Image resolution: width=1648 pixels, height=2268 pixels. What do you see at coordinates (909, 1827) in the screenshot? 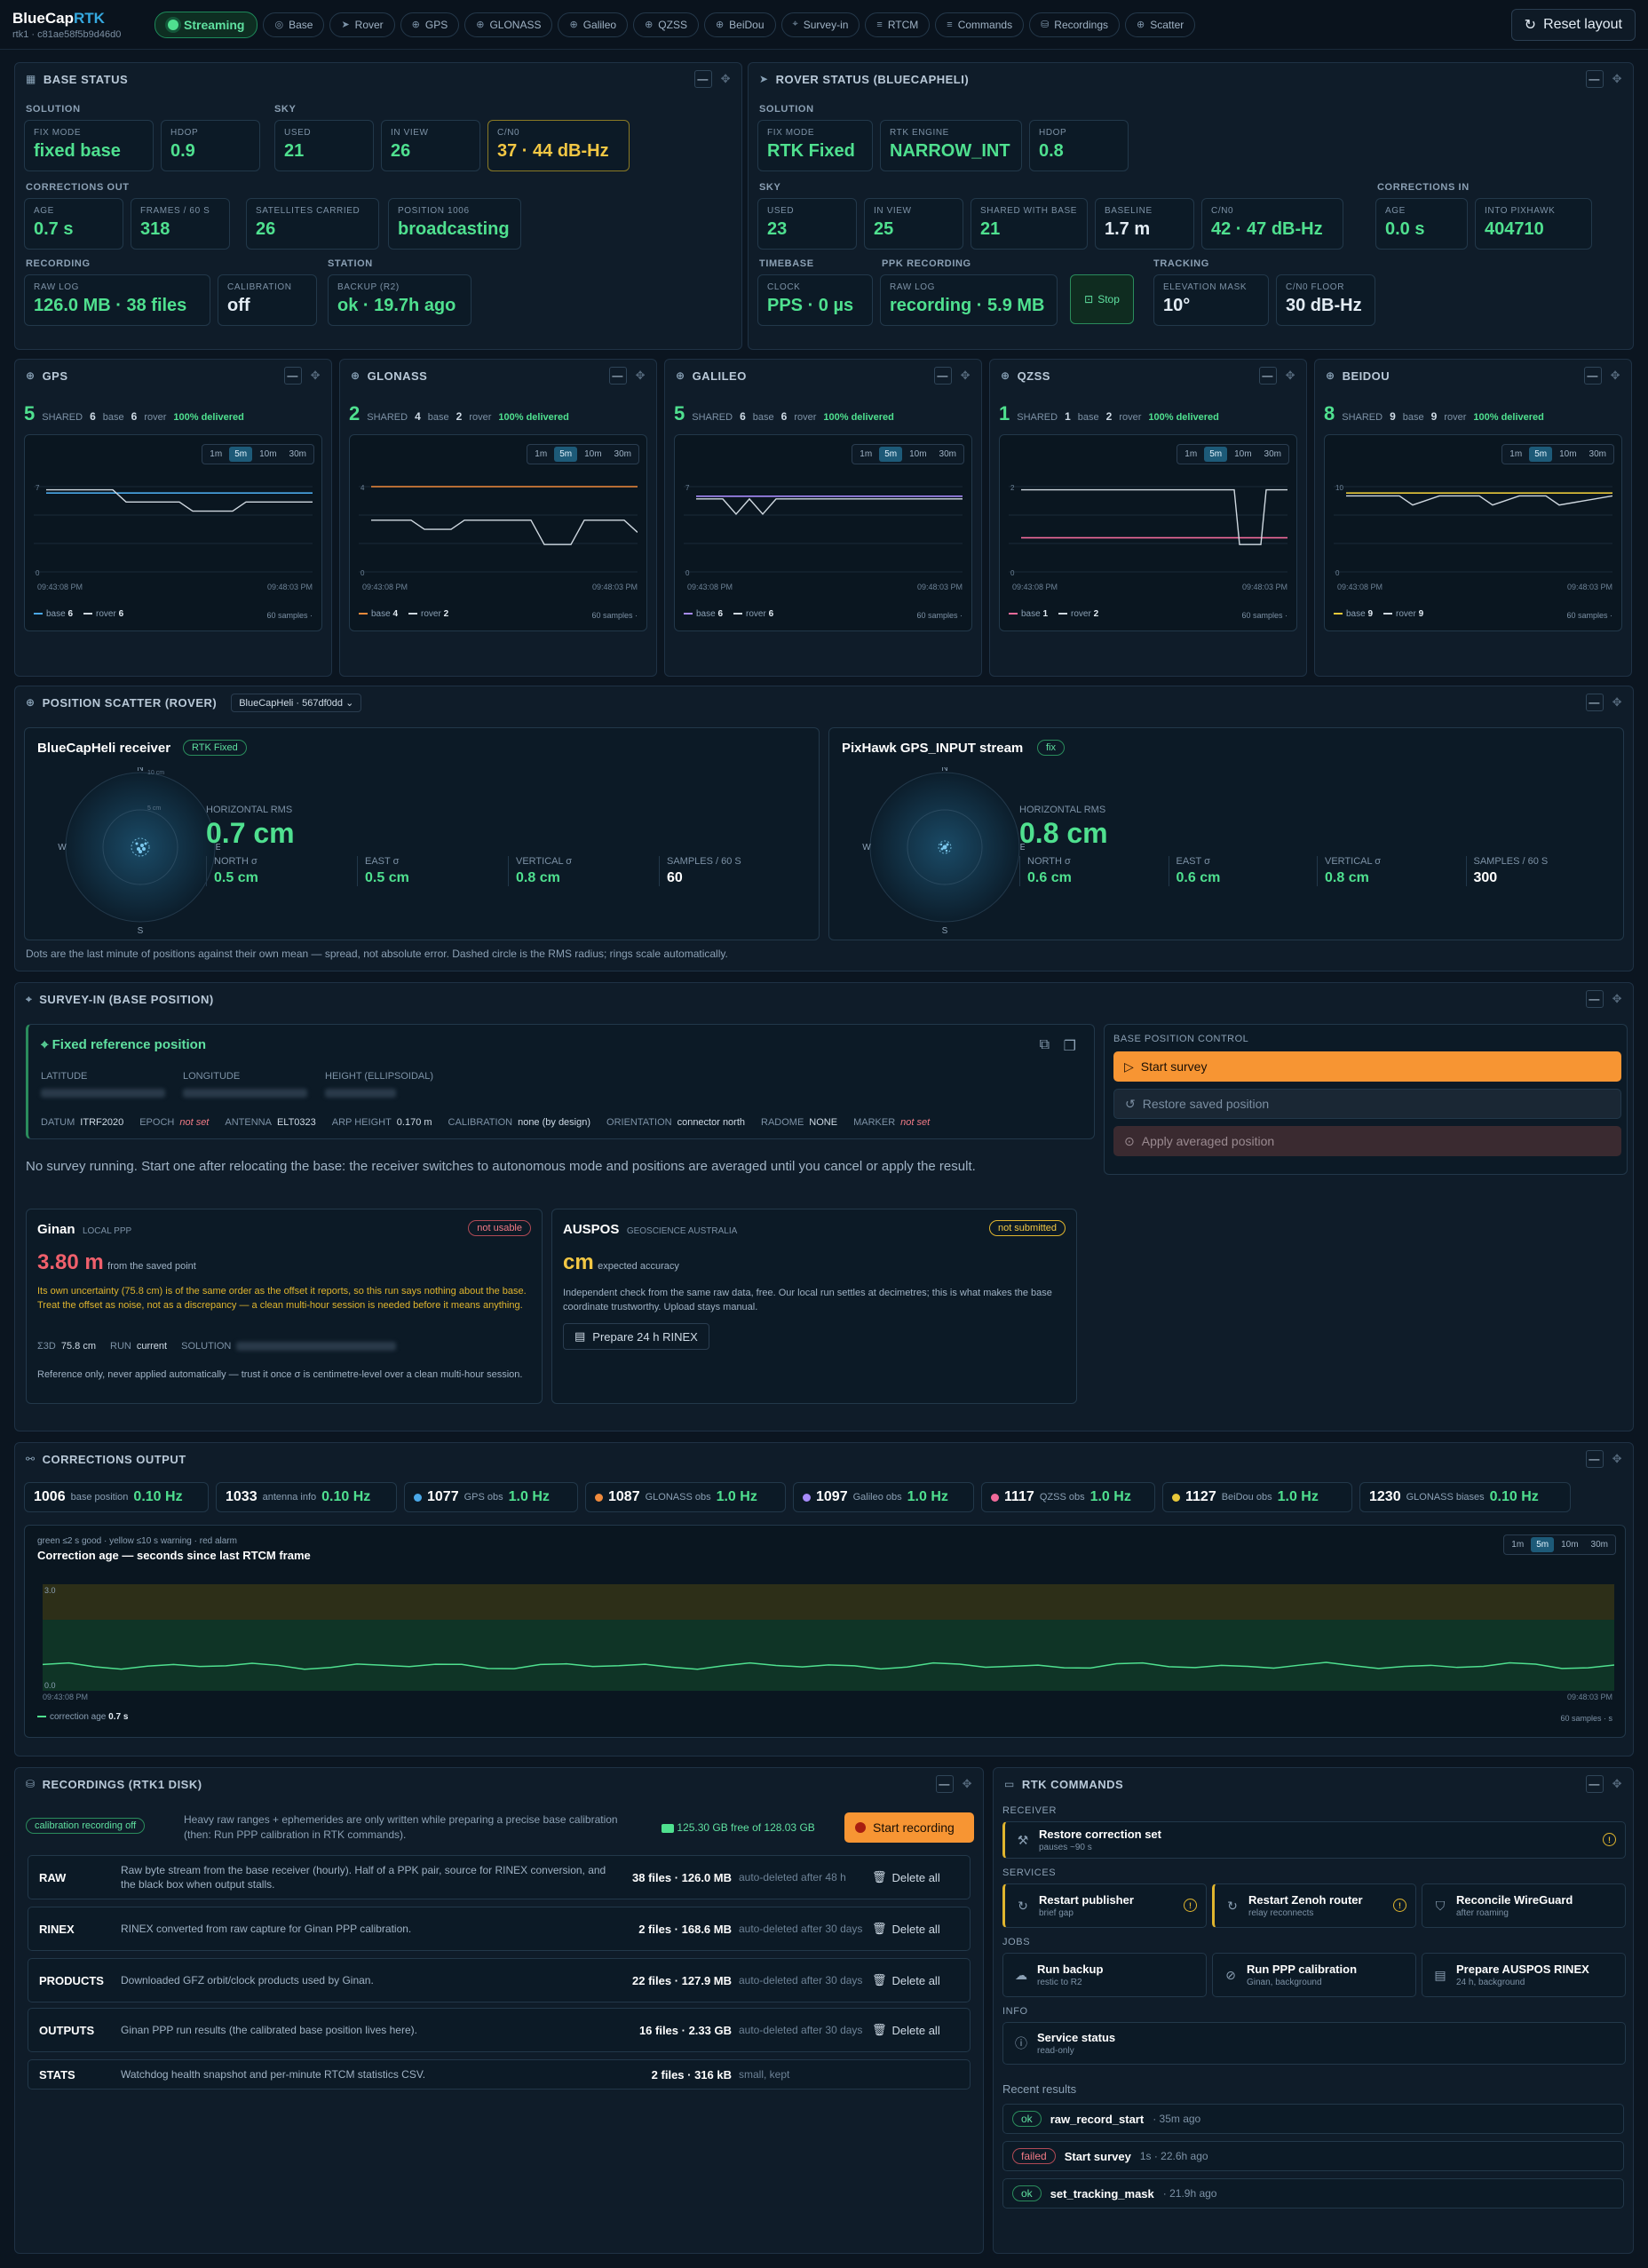
I see `start-recording-button: Start recording` at bounding box center [909, 1827].